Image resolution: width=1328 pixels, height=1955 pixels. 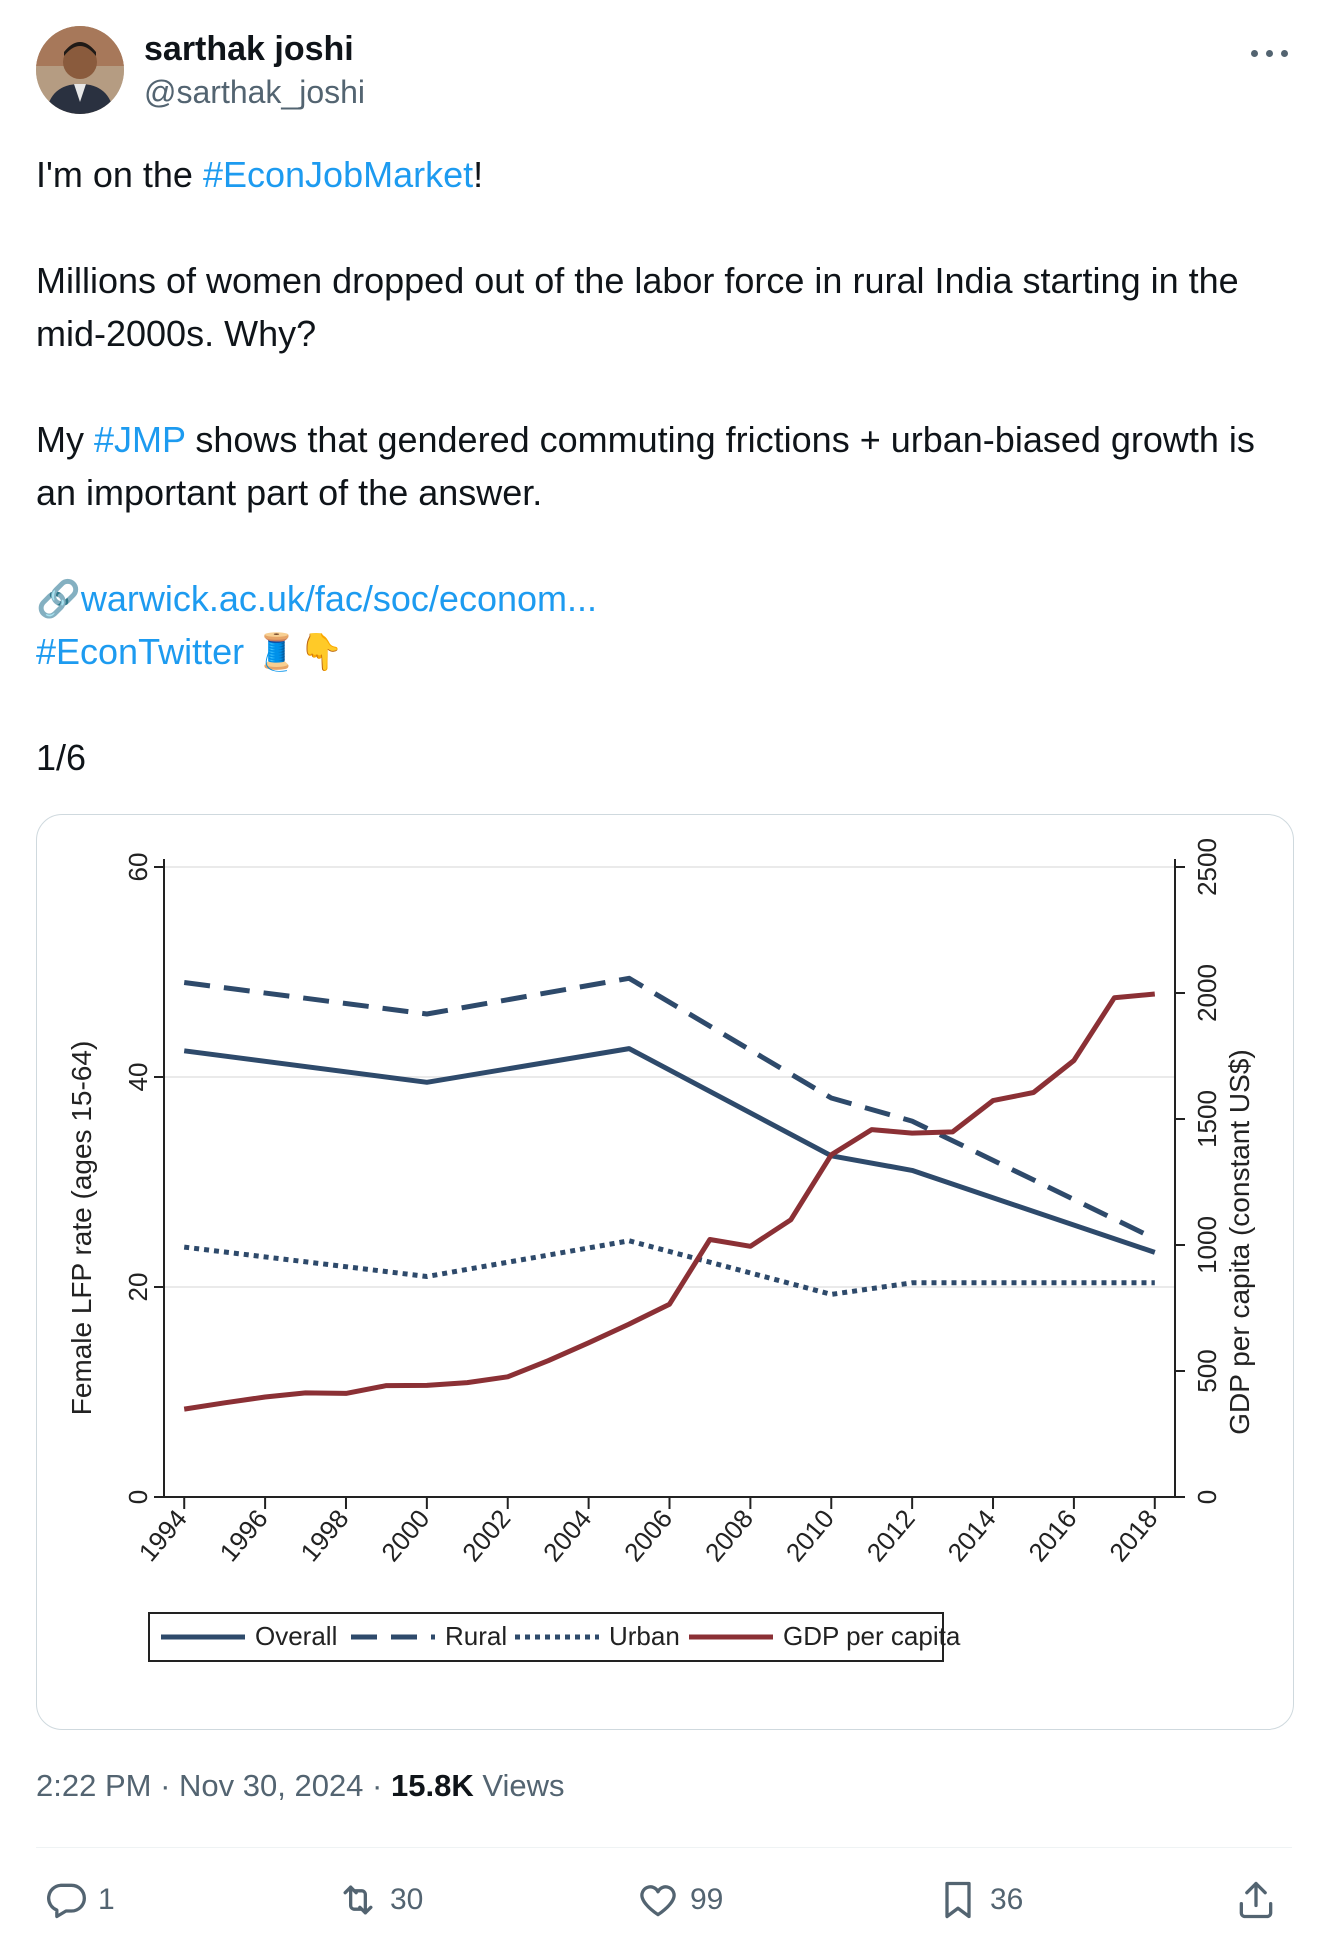 I want to click on share-icon, so click(x=1256, y=1900).